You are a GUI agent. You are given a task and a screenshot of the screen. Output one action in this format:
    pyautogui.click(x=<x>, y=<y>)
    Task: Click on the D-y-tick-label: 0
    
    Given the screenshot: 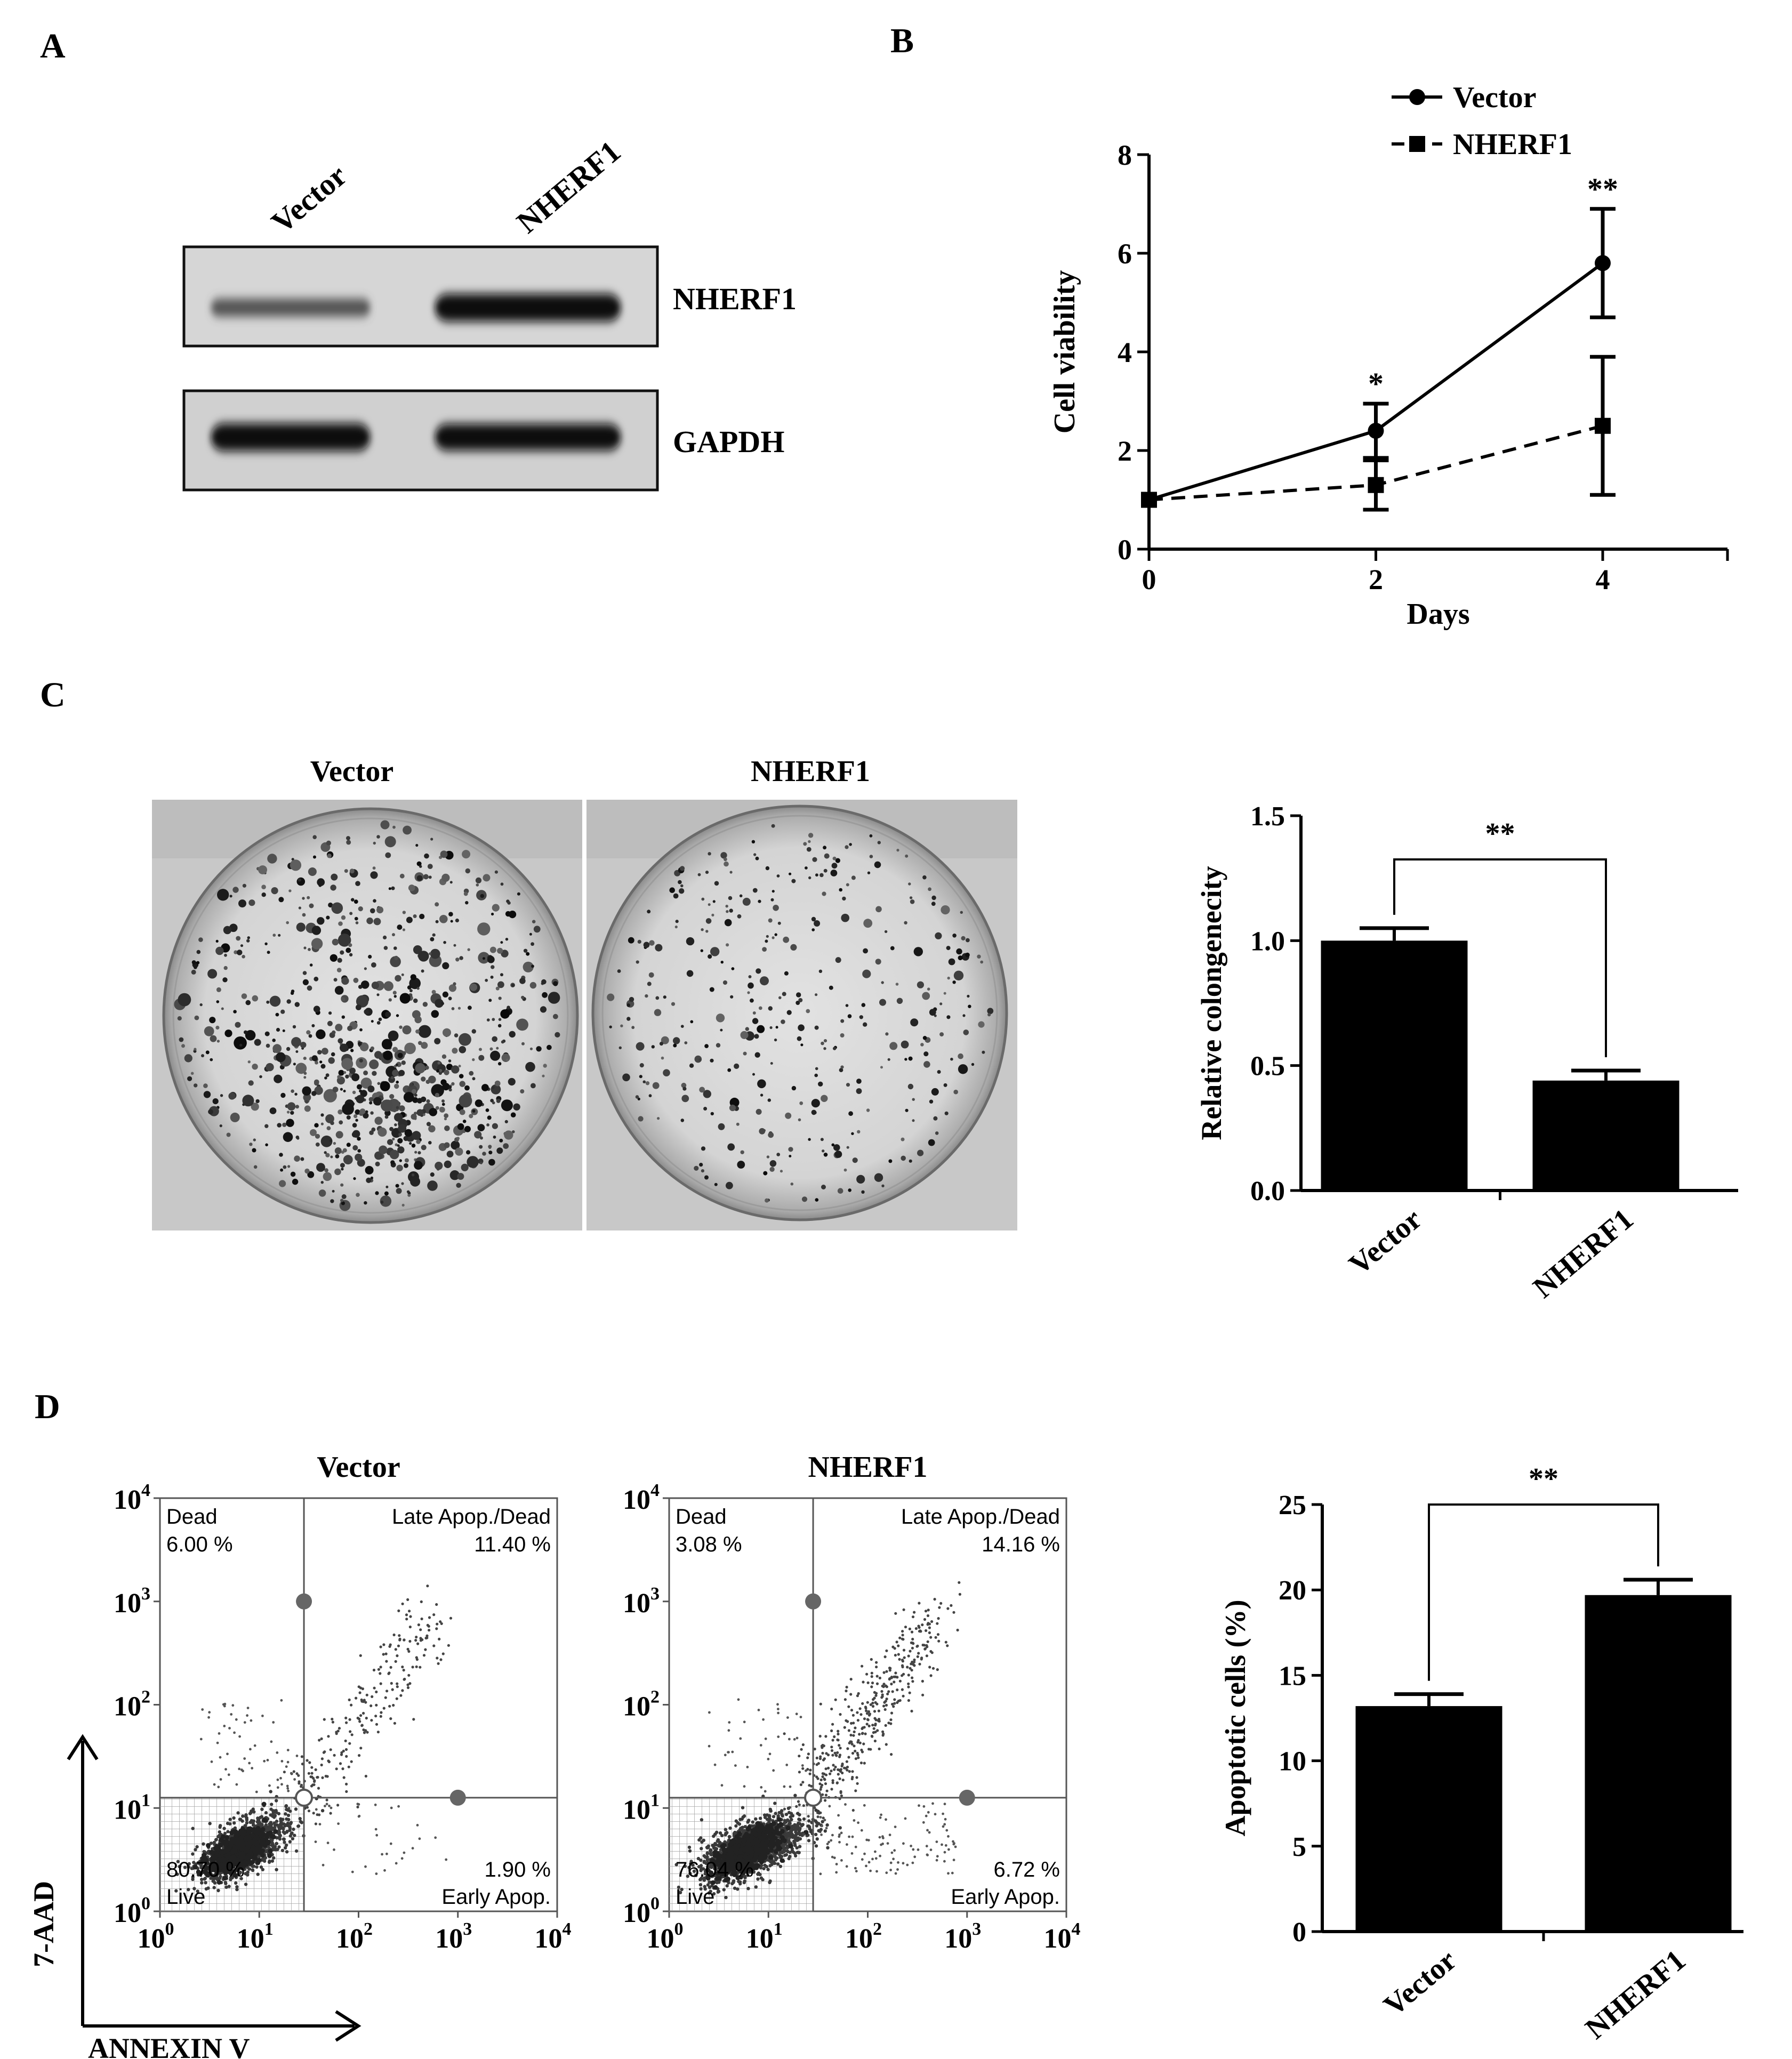 What is the action you would take?
    pyautogui.click(x=1299, y=1932)
    